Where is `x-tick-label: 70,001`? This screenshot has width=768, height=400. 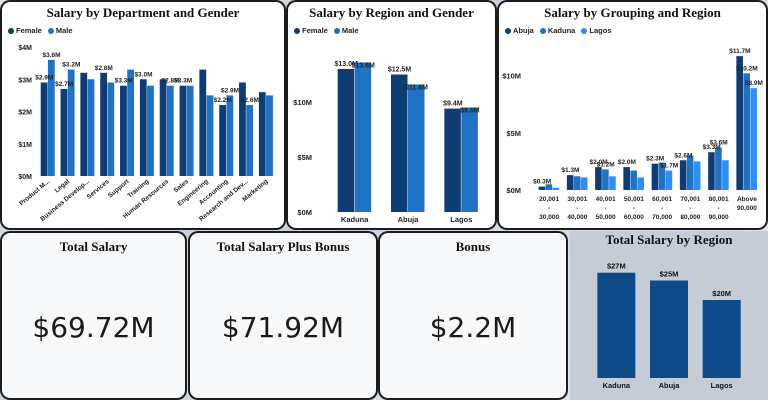 x-tick-label: 70,001 is located at coordinates (690, 199).